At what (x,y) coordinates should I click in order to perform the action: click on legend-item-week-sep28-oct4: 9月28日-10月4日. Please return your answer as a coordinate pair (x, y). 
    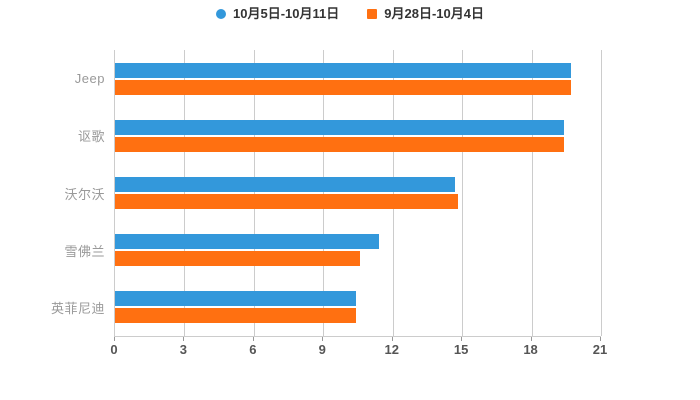
    Looking at the image, I should click on (425, 14).